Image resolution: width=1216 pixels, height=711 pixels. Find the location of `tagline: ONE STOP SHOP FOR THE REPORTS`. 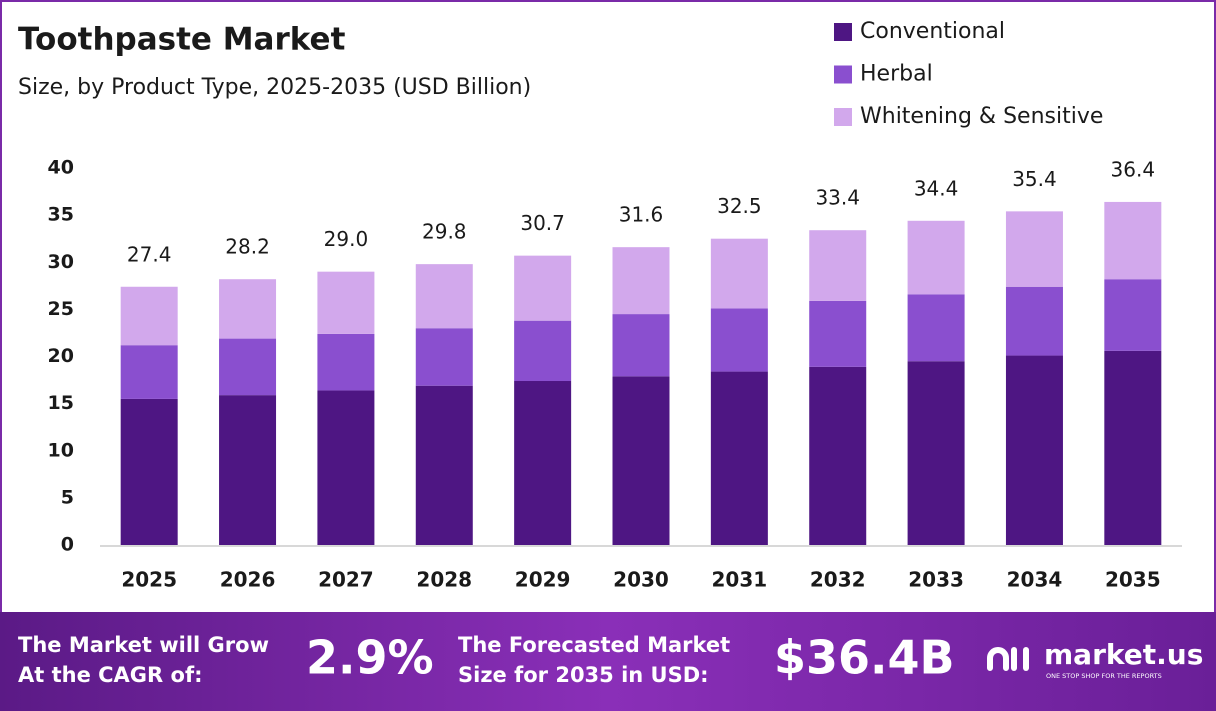

tagline: ONE STOP SHOP FOR THE REPORTS is located at coordinates (1104, 676).